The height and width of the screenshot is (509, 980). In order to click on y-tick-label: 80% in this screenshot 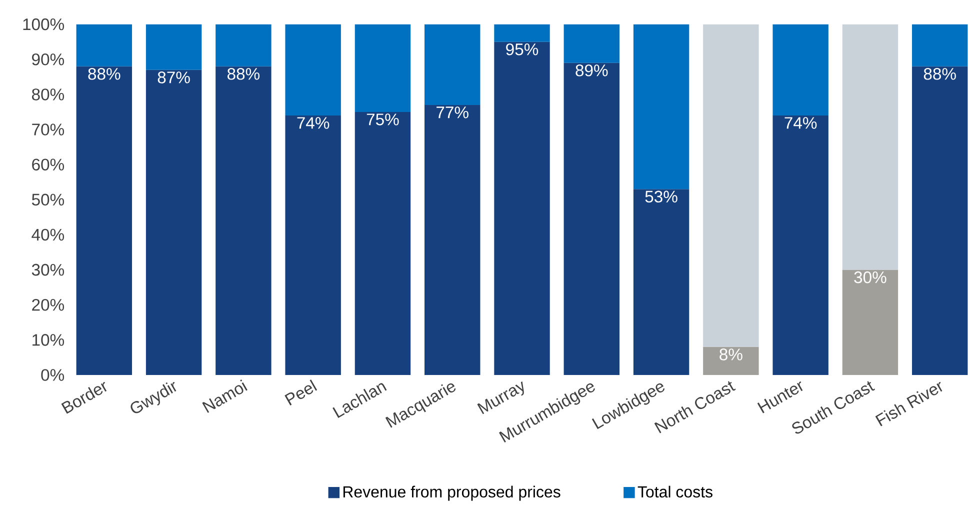, I will do `click(48, 94)`.